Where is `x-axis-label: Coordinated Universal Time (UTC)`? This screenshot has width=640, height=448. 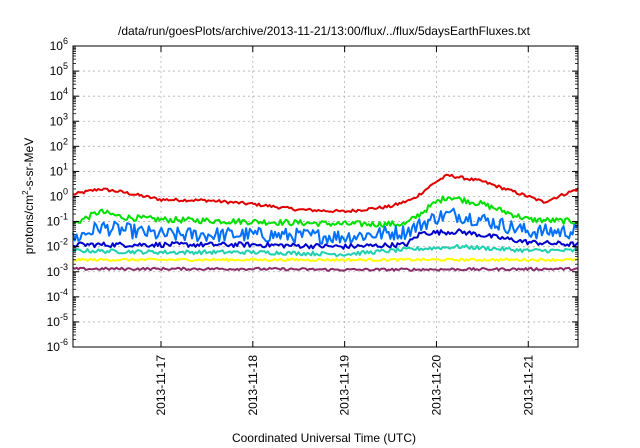
x-axis-label: Coordinated Universal Time (UTC) is located at coordinates (324, 438).